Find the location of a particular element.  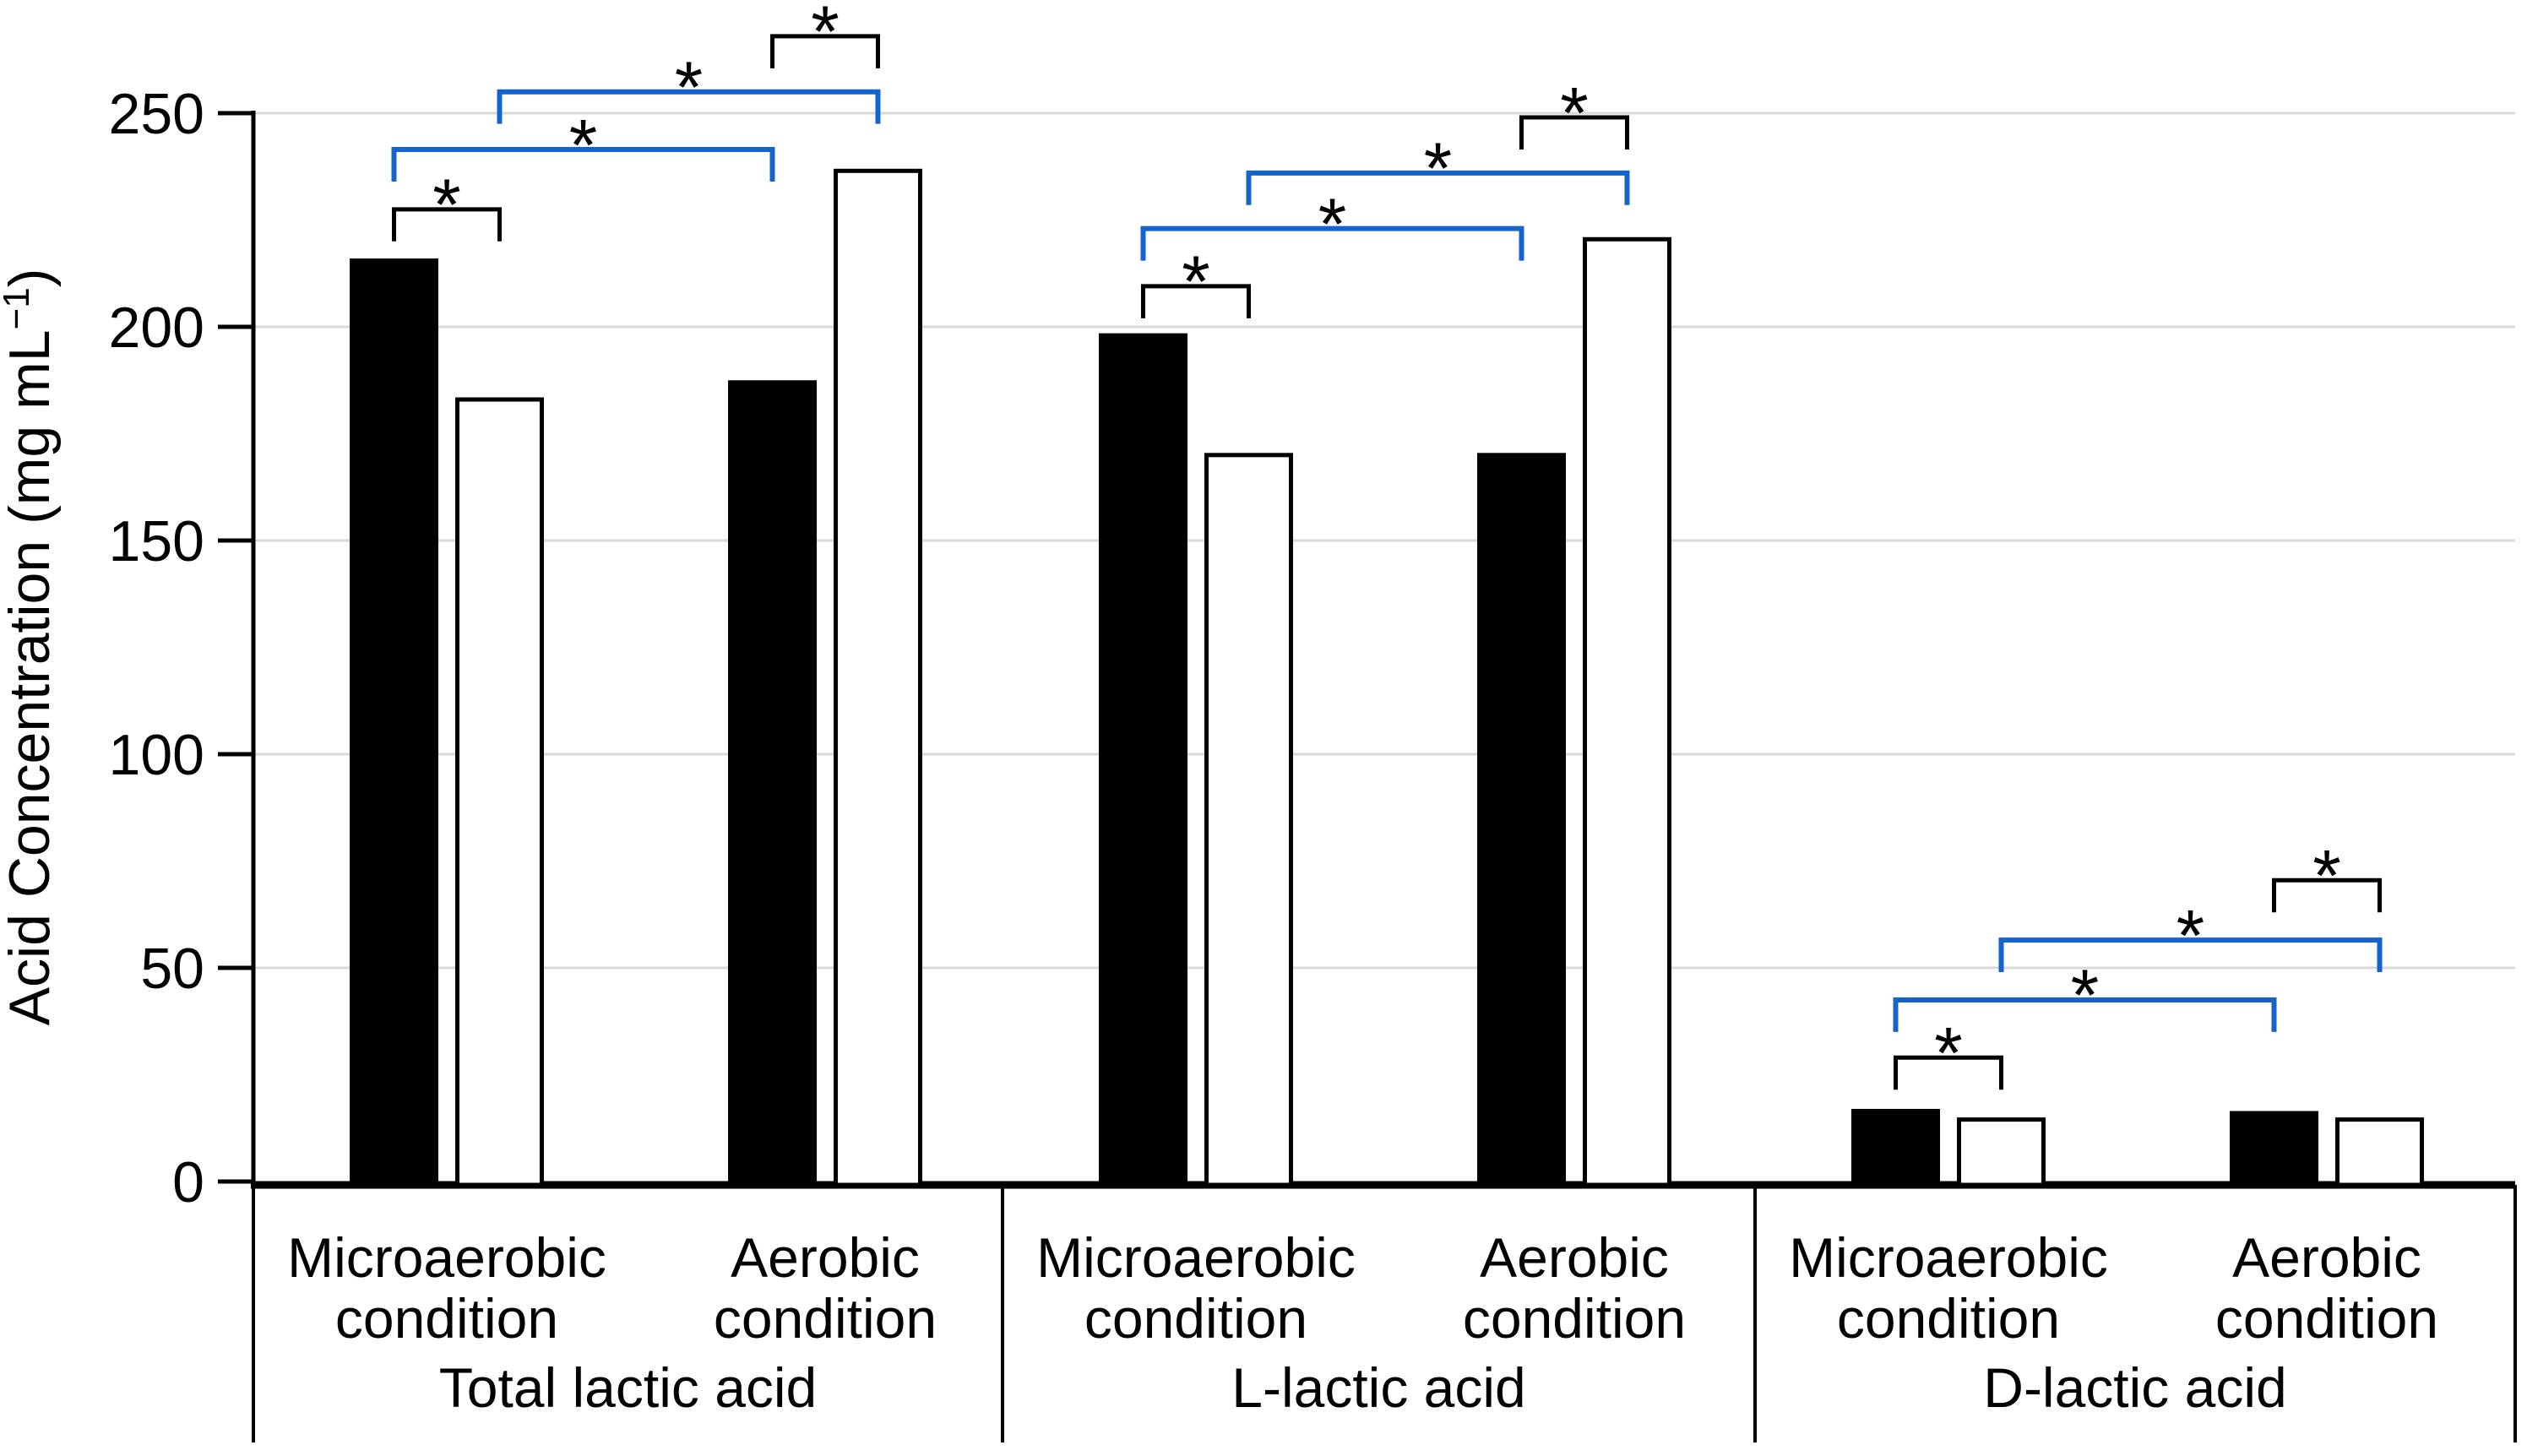

bar-total-lactic-acid-microaerobic-condition-black is located at coordinates (394, 722).